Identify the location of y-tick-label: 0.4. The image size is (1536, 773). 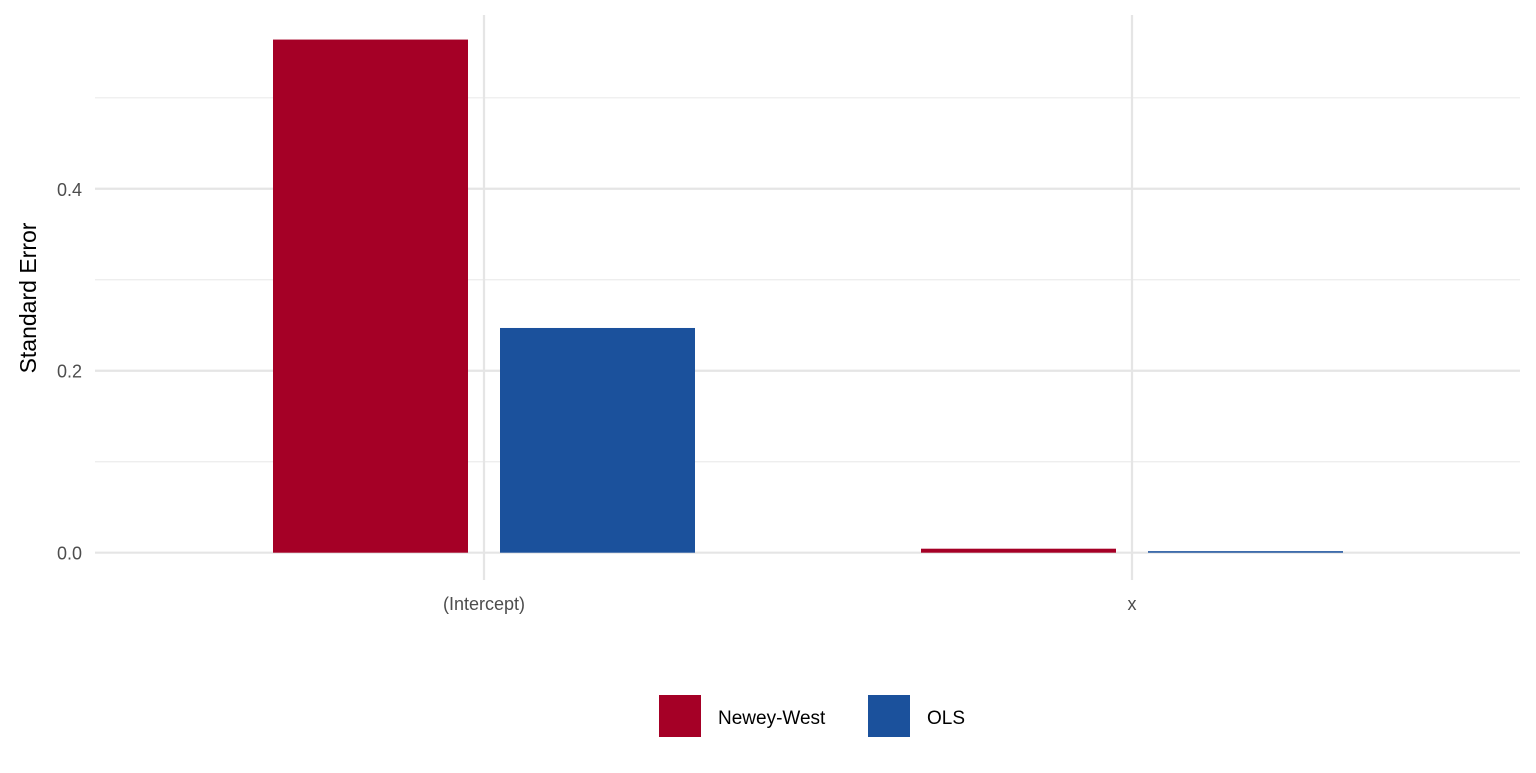
(69, 190).